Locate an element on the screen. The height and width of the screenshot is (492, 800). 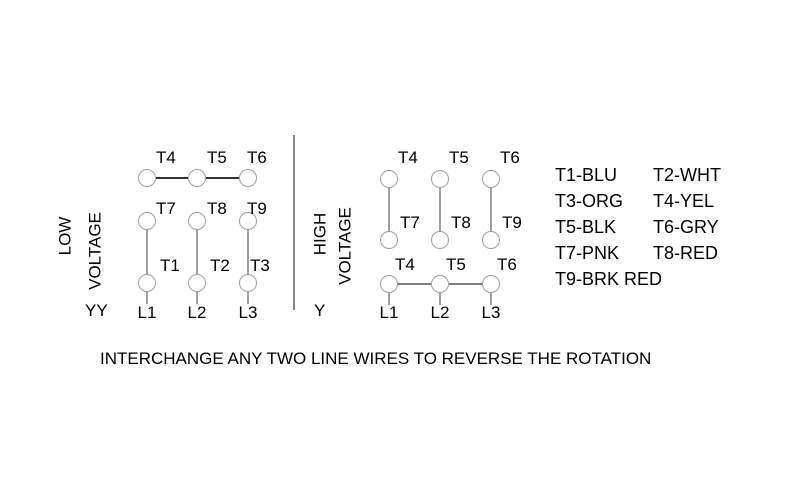
lv-line-terminal-label: L3 is located at coordinates (248, 312).